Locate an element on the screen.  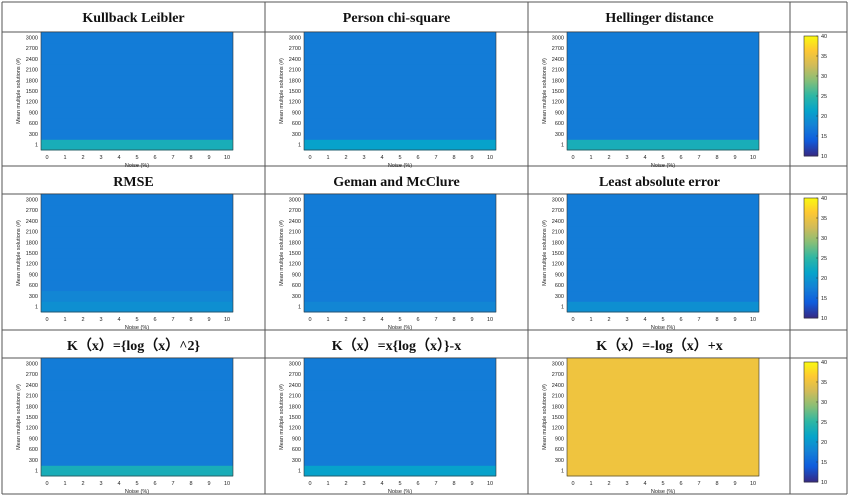
y-tick-label: 1200 is located at coordinates (32, 429).